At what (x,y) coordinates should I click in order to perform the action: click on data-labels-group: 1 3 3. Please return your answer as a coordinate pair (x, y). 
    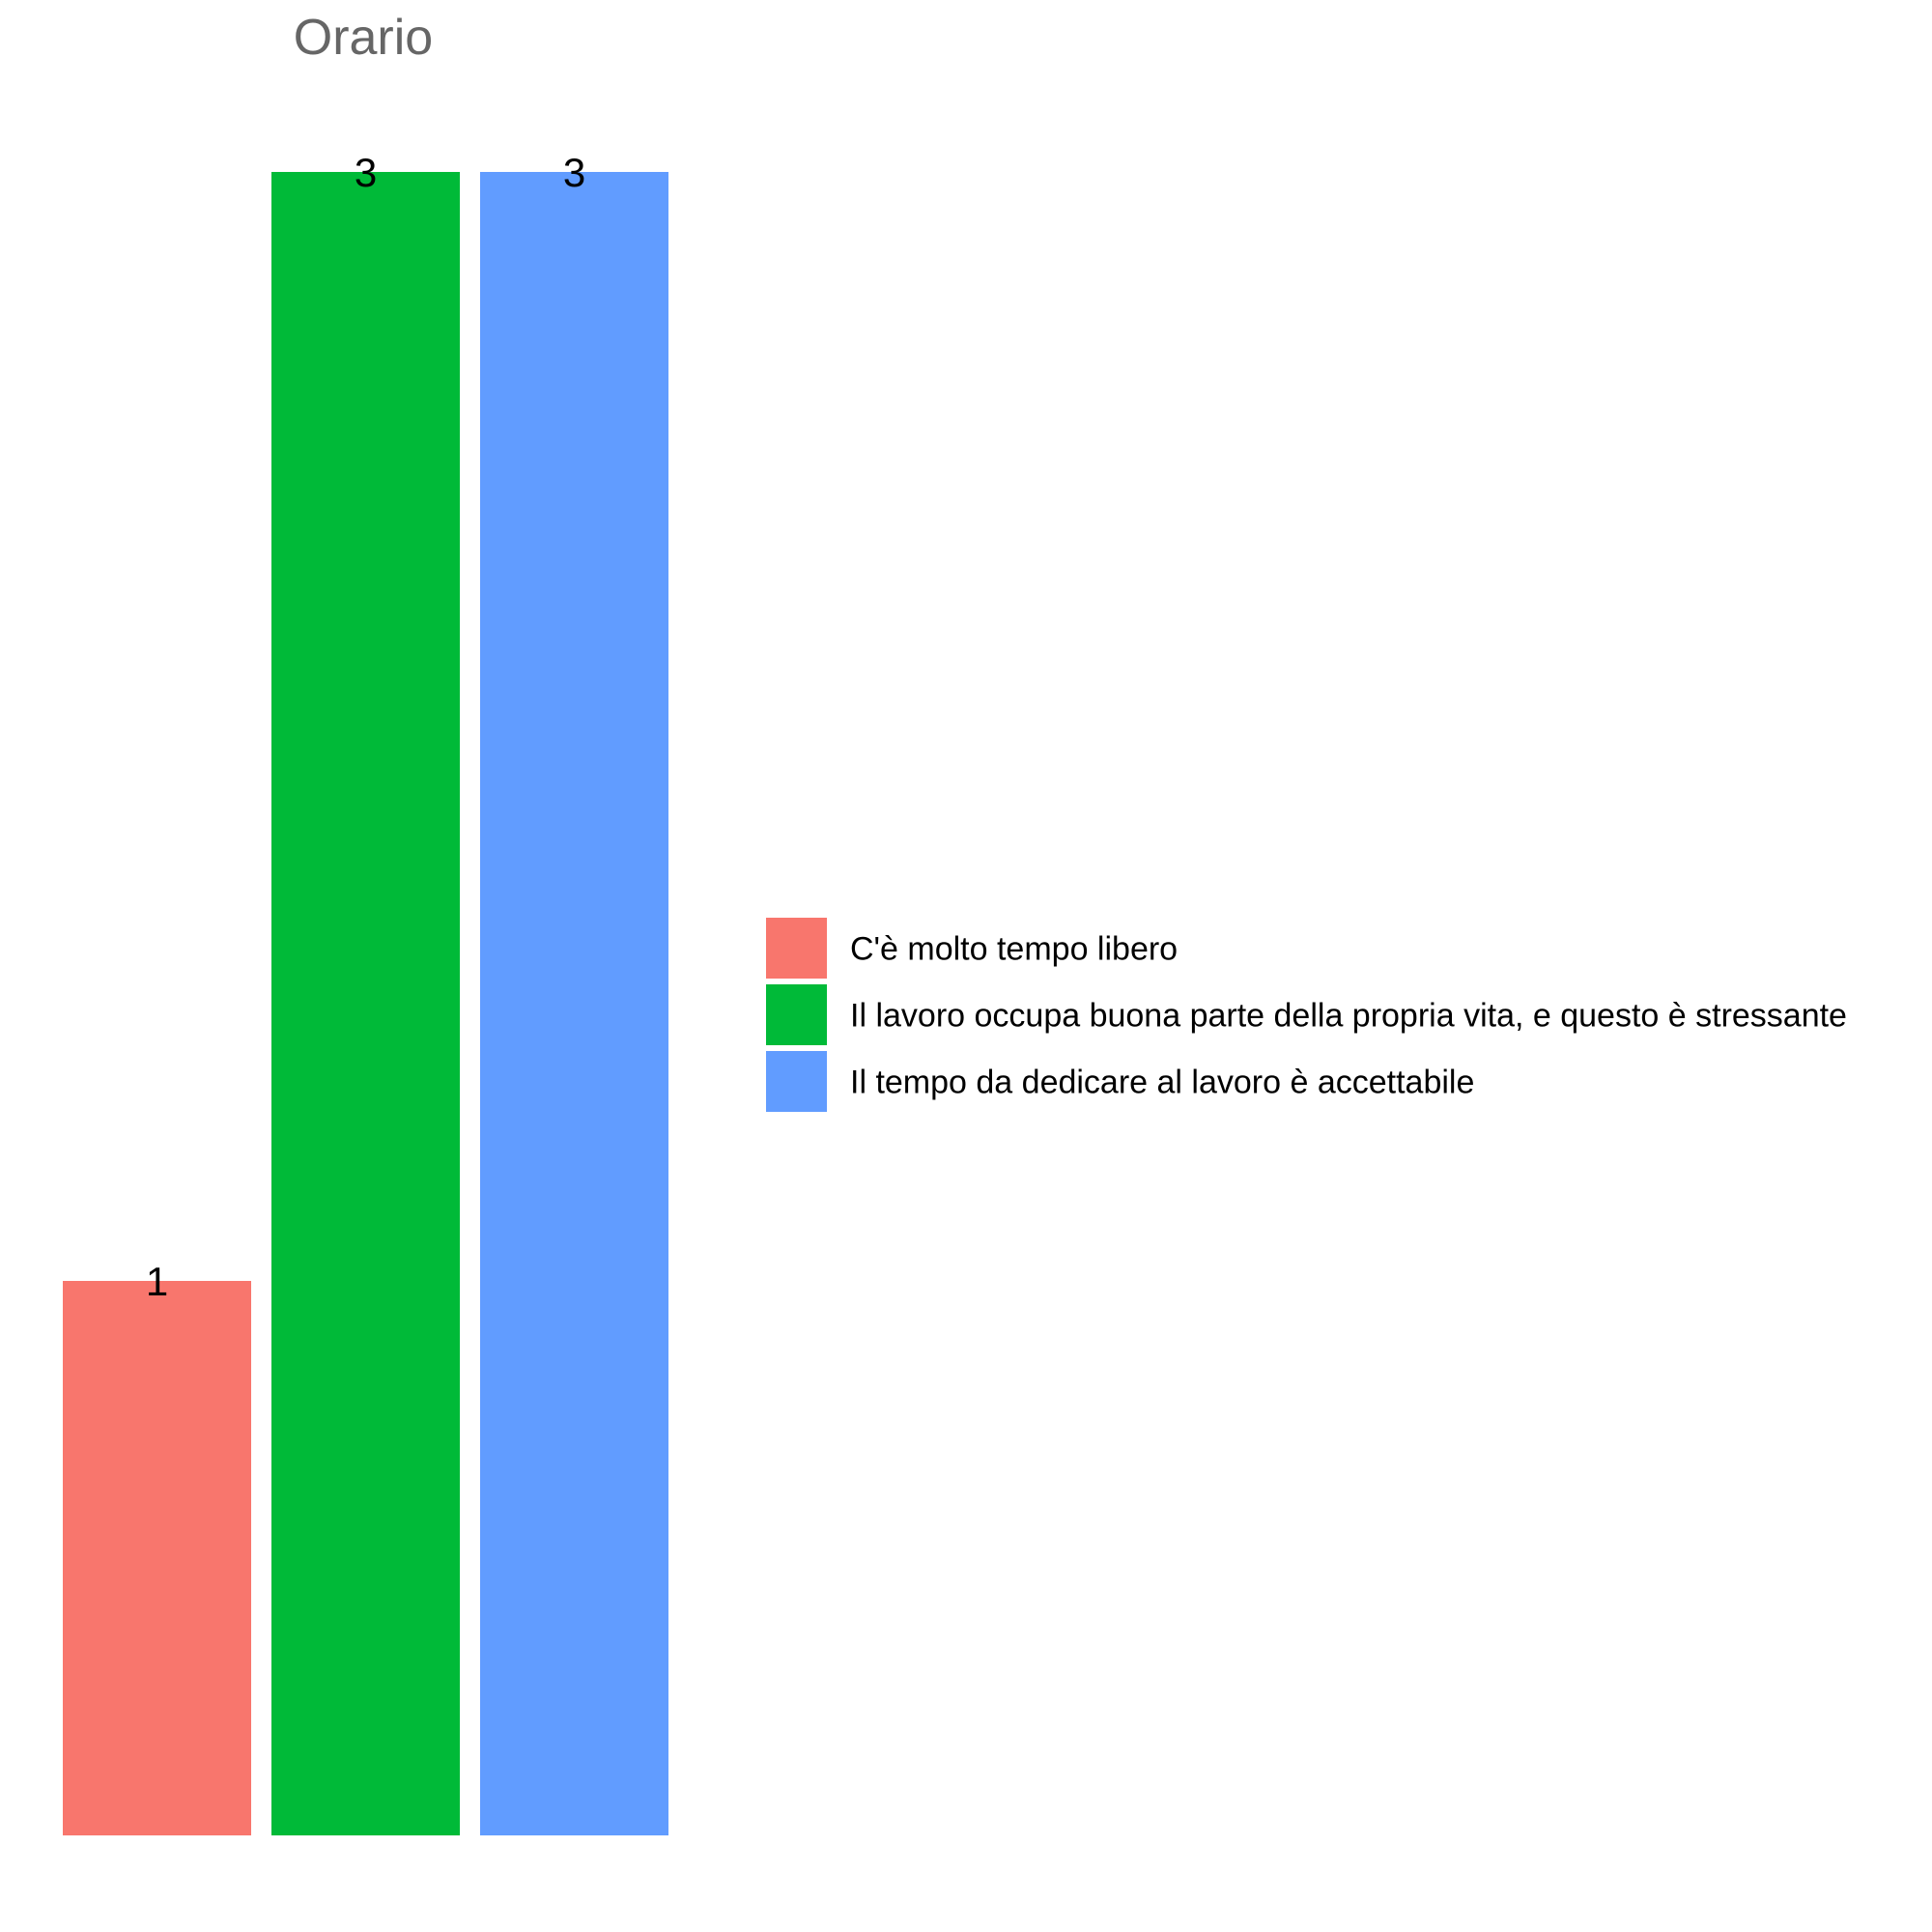
    Looking at the image, I should click on (365, 727).